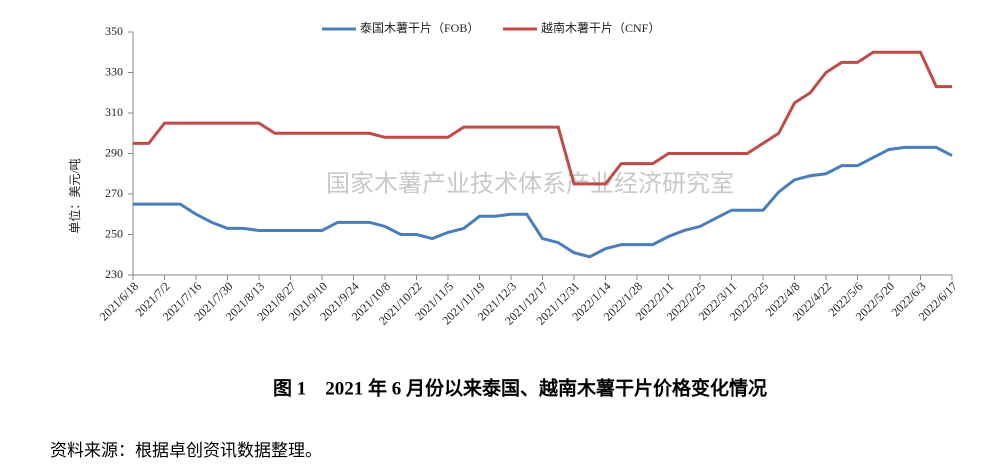 This screenshot has height=474, width=993. What do you see at coordinates (114, 31) in the screenshot?
I see `y-tick-label: 350` at bounding box center [114, 31].